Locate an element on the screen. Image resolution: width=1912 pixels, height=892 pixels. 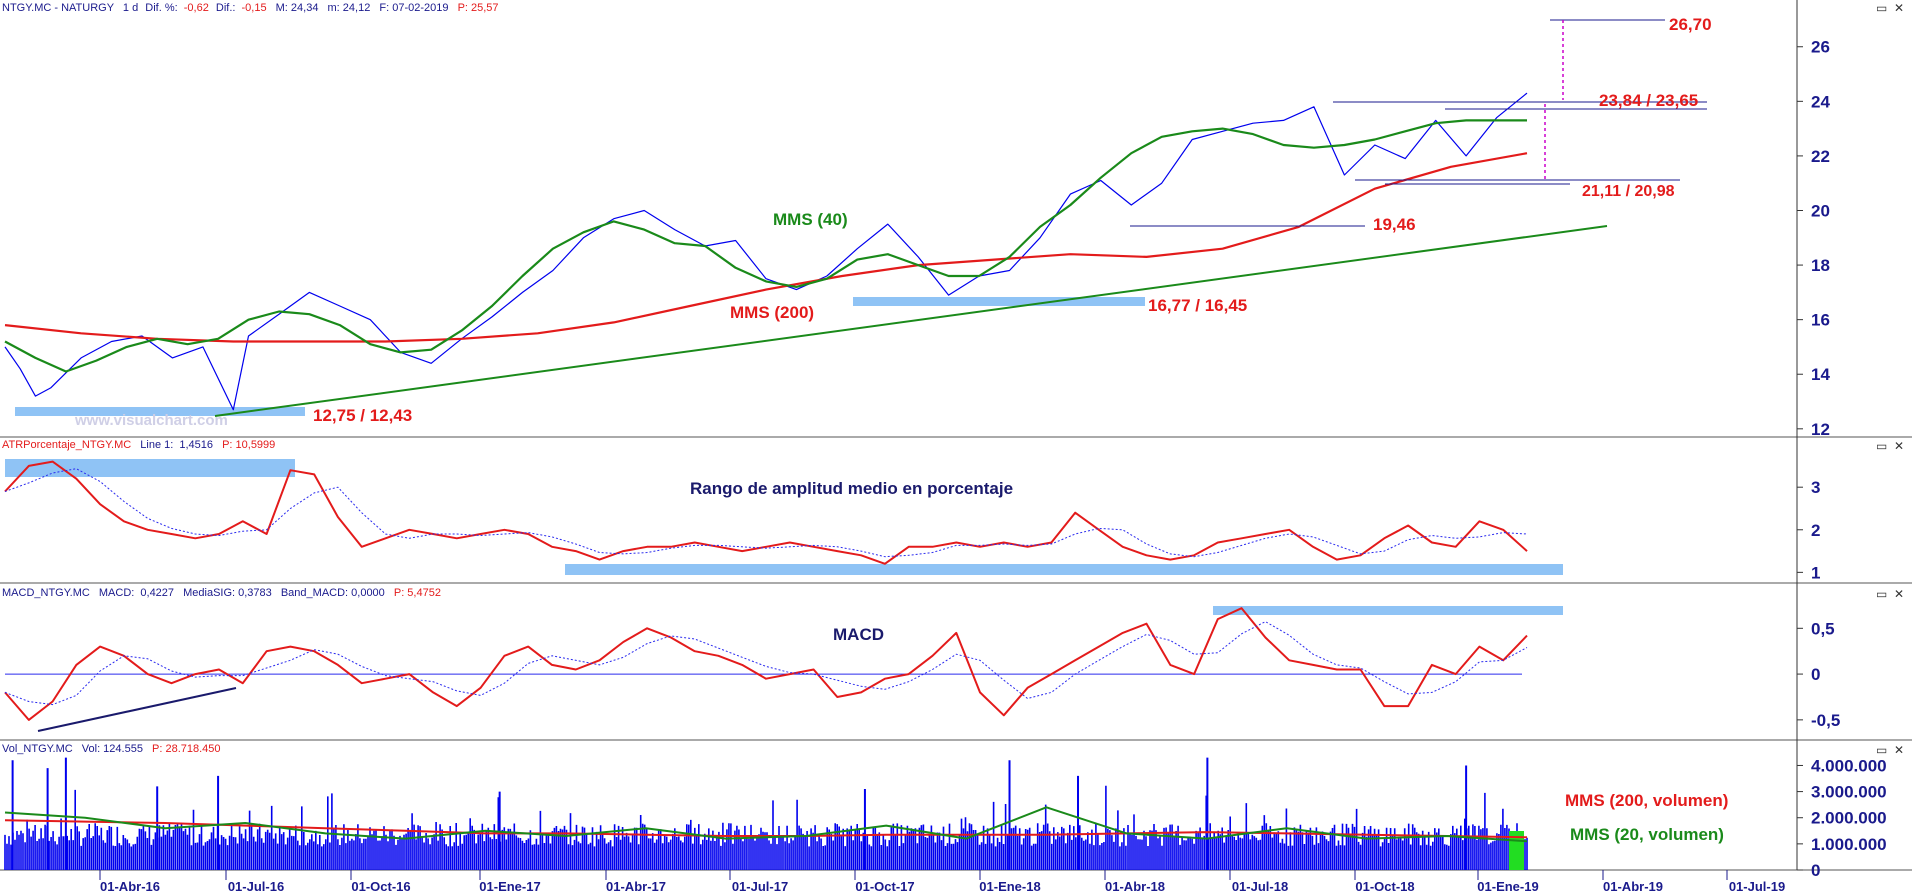
macd-sig: MediaSIG: 0,3783 is located at coordinates (227, 593).